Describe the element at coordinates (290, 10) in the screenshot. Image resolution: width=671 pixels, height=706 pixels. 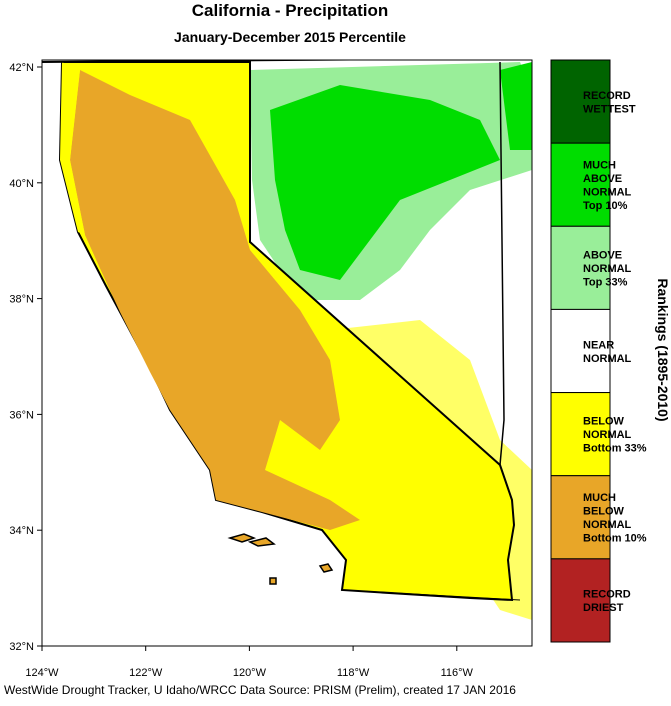
I see `title: California - Precipitation` at that location.